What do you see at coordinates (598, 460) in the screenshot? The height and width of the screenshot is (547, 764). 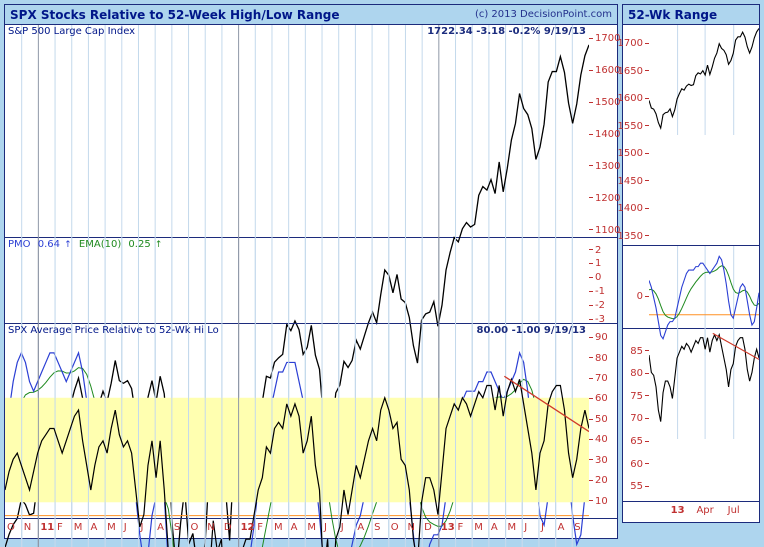 I see `y-tick-label: 30` at bounding box center [598, 460].